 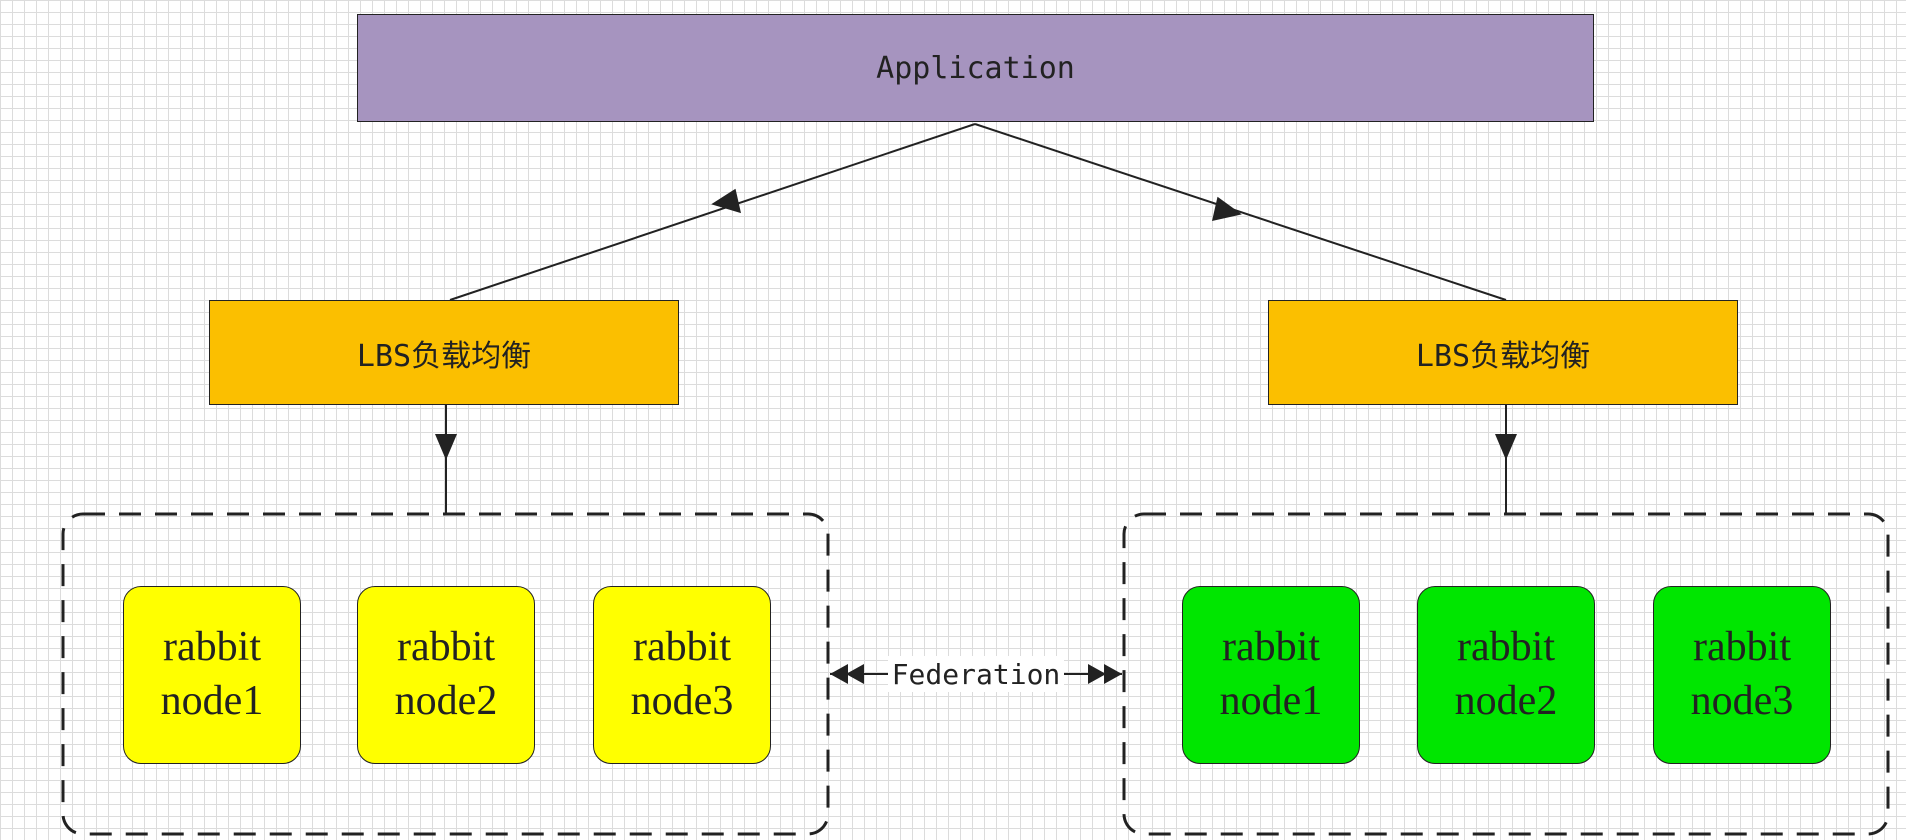 What do you see at coordinates (712, 212) in the screenshot?
I see `connector-app-to-lbs-left` at bounding box center [712, 212].